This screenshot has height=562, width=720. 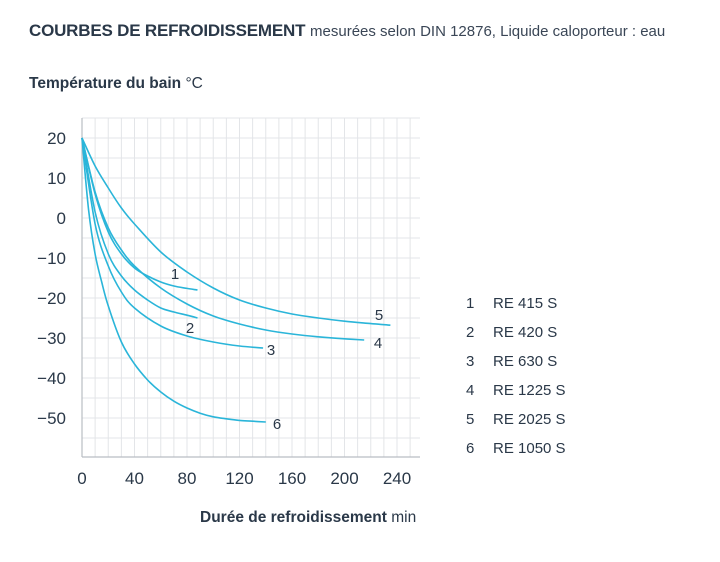 What do you see at coordinates (470, 361) in the screenshot?
I see `legend-number: 3` at bounding box center [470, 361].